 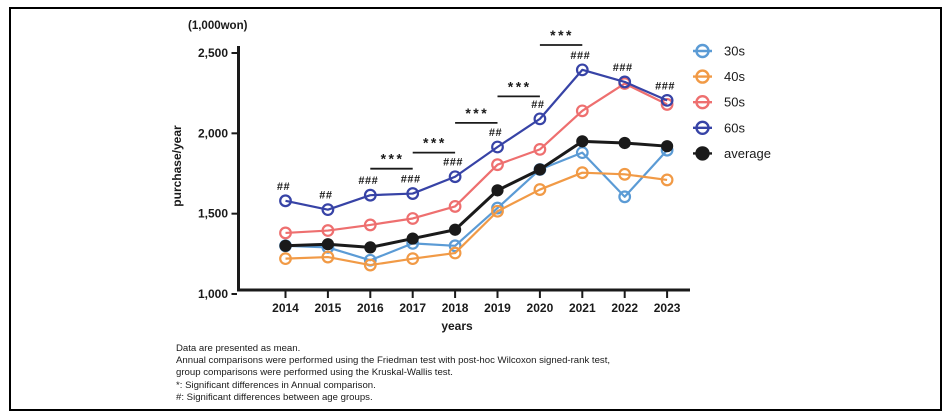 I want to click on series-40s, so click(x=476, y=219).